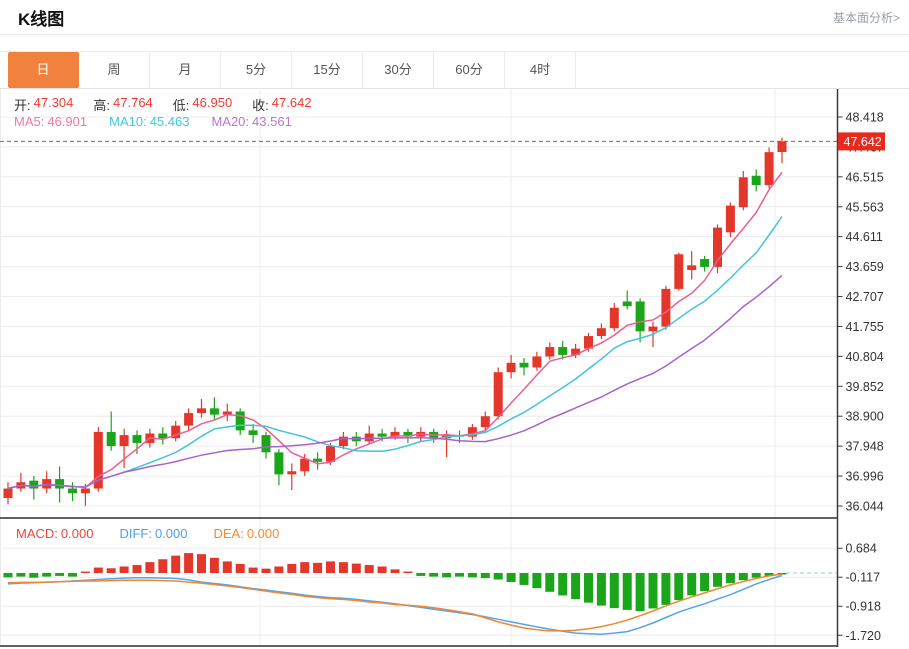  Describe the element at coordinates (22, 105) in the screenshot. I see `open-label: 开:` at that location.